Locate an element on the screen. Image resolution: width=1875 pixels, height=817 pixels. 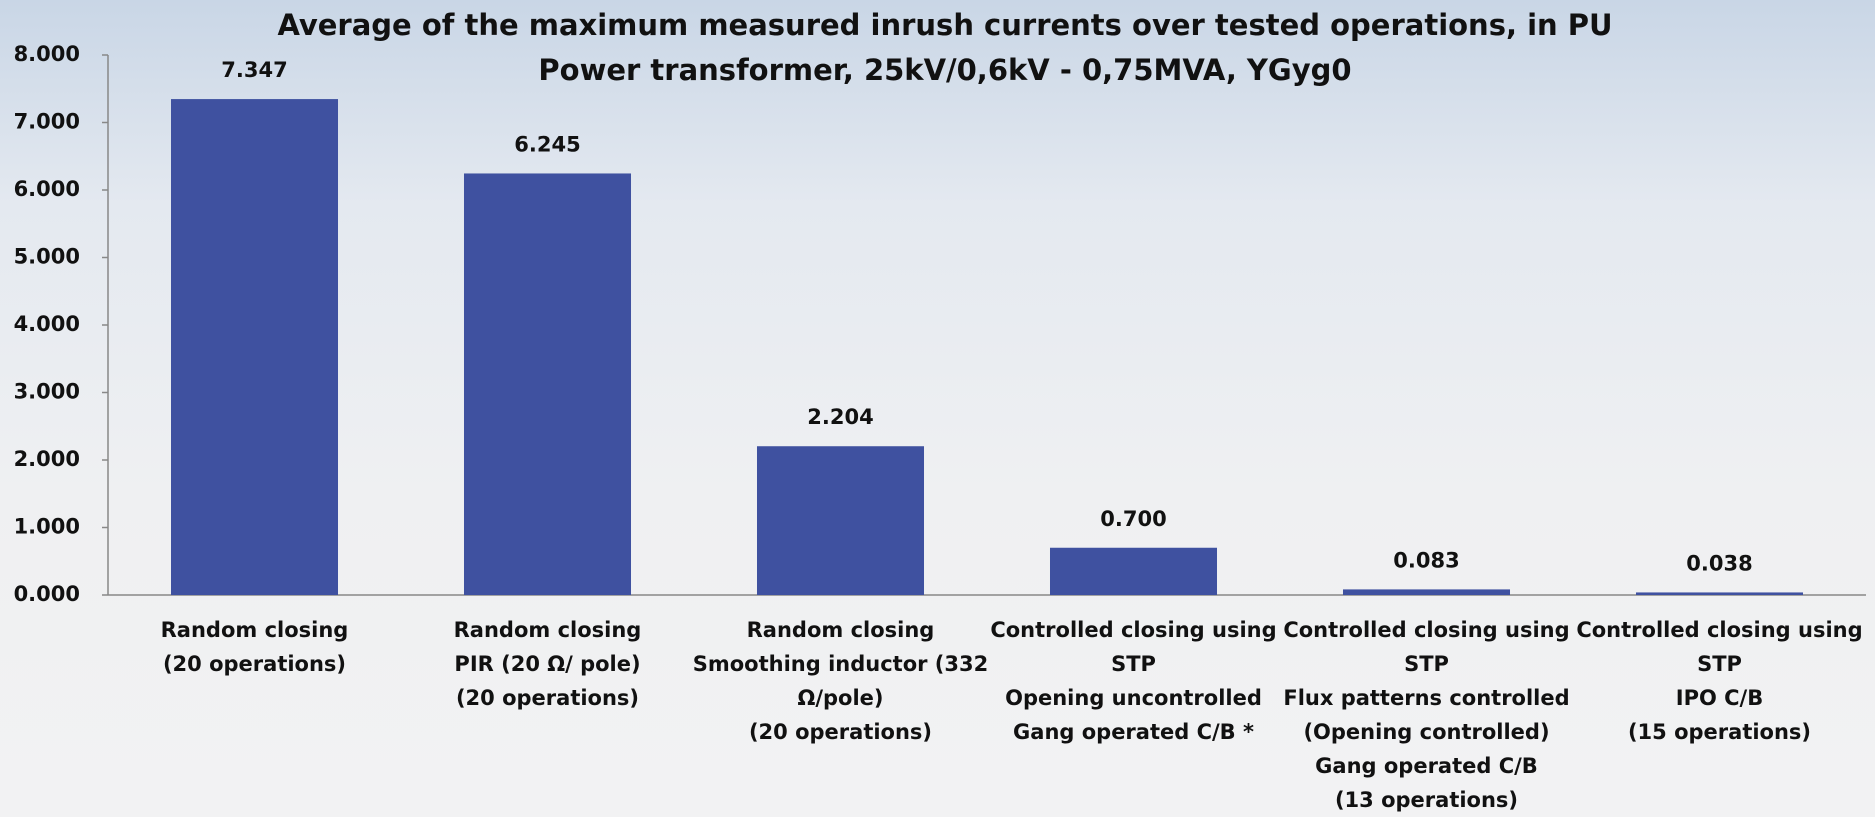
y-tick-label: 8.000 is located at coordinates (47, 54).